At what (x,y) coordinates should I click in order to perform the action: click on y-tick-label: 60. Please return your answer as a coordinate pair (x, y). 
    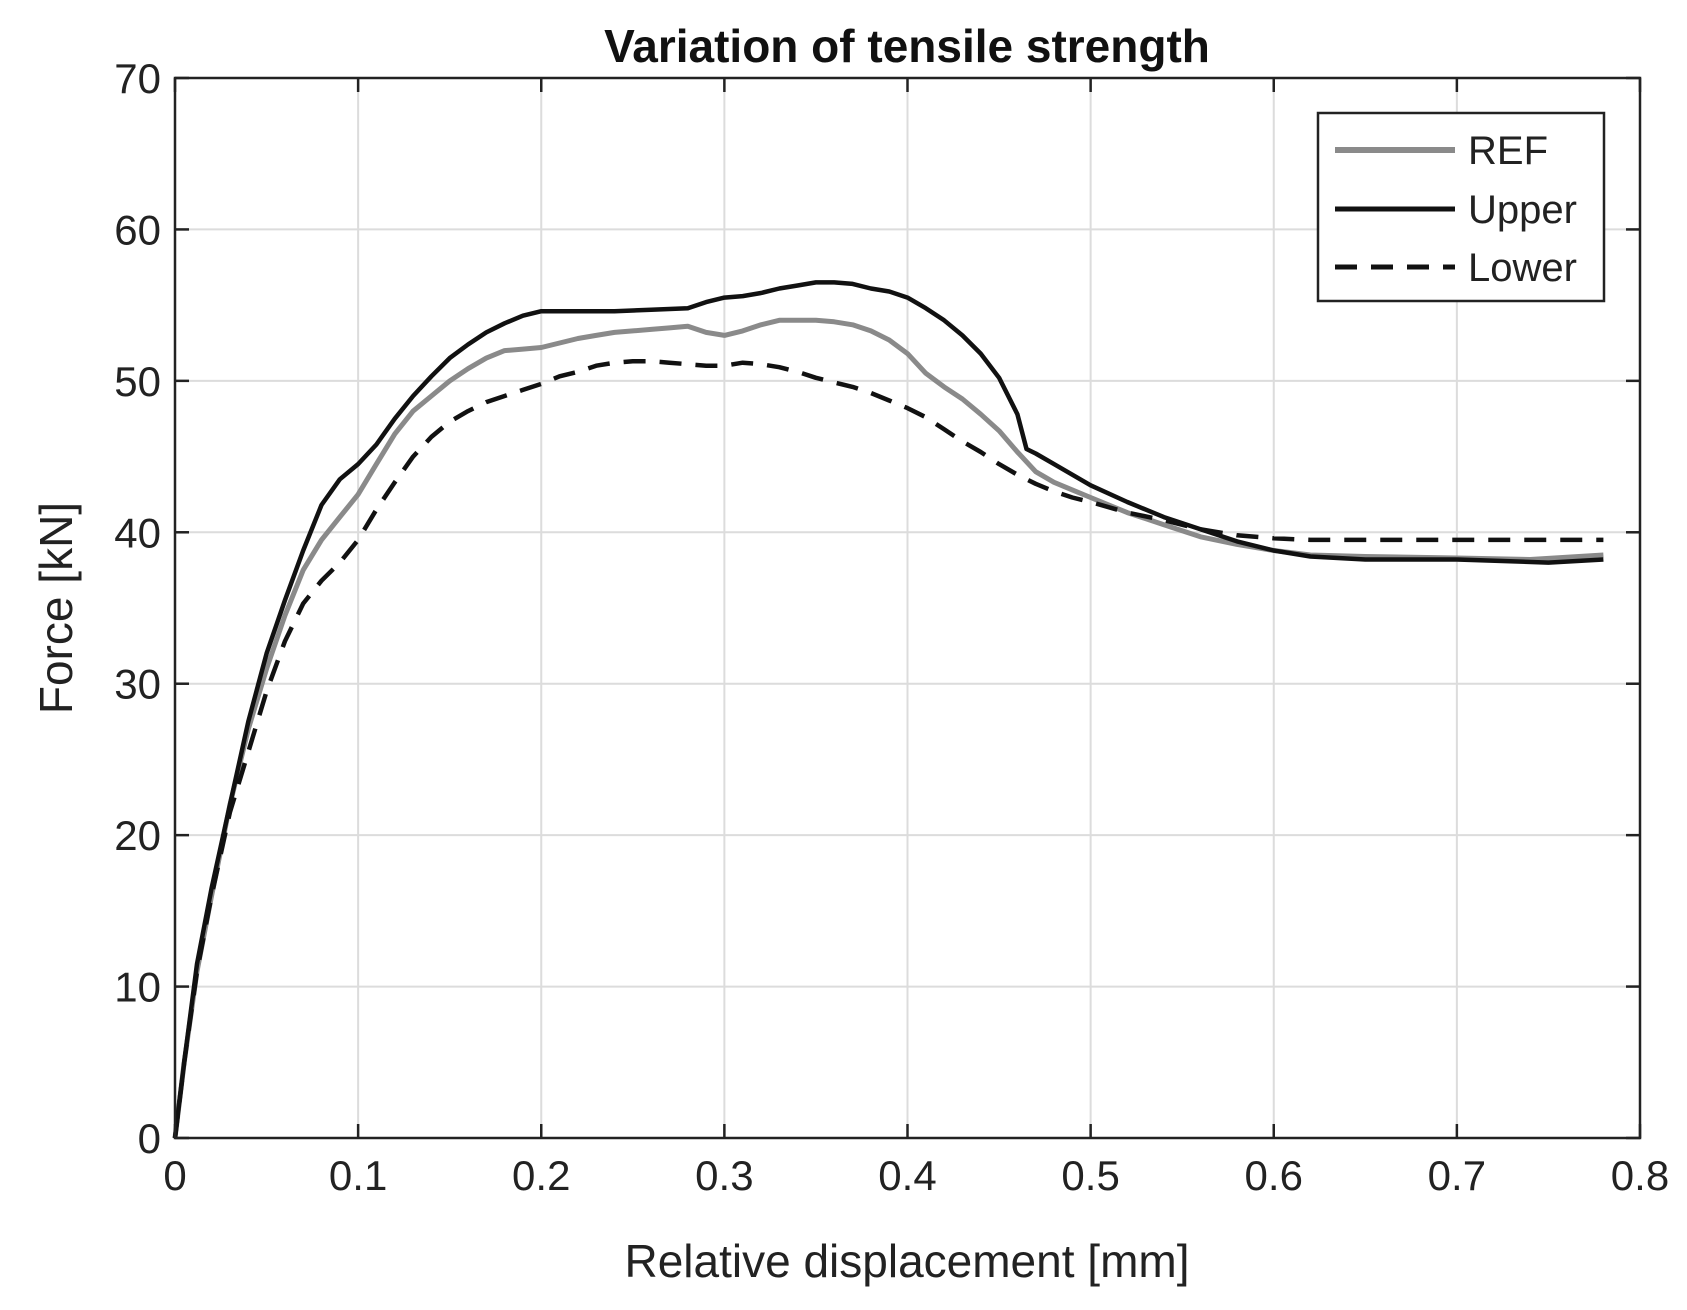
    Looking at the image, I should click on (137, 229).